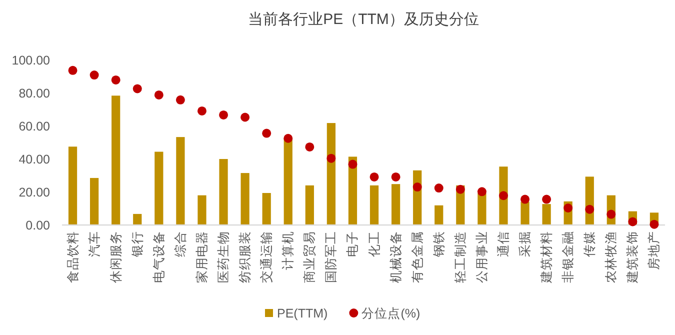 This screenshot has width=675, height=335. I want to click on x-tick-label: 国防军工, so click(331, 257).